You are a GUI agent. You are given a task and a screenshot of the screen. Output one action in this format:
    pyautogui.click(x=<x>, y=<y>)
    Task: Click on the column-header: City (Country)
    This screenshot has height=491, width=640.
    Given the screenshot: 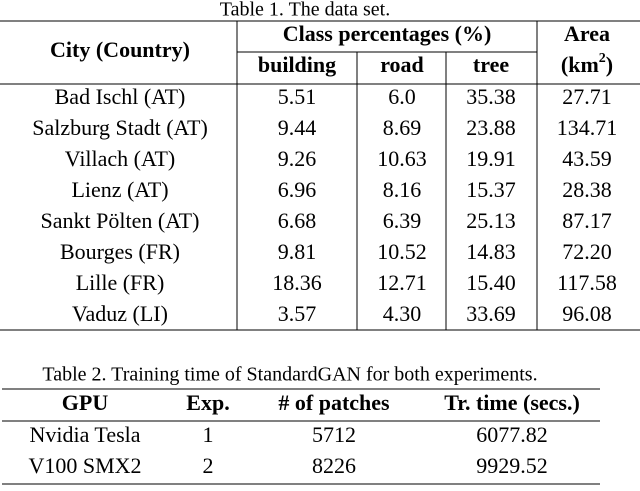 What is the action you would take?
    pyautogui.click(x=120, y=49)
    